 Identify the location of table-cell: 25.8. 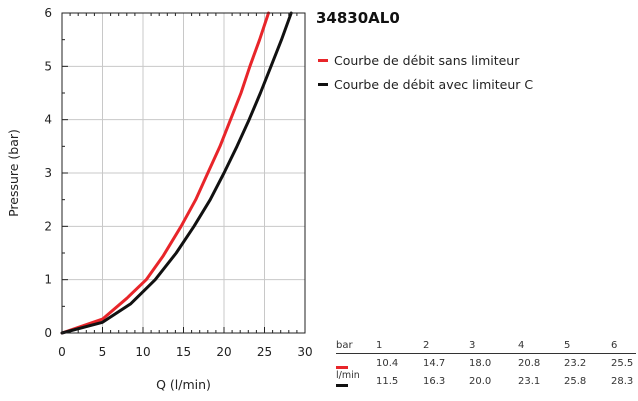
(575, 381).